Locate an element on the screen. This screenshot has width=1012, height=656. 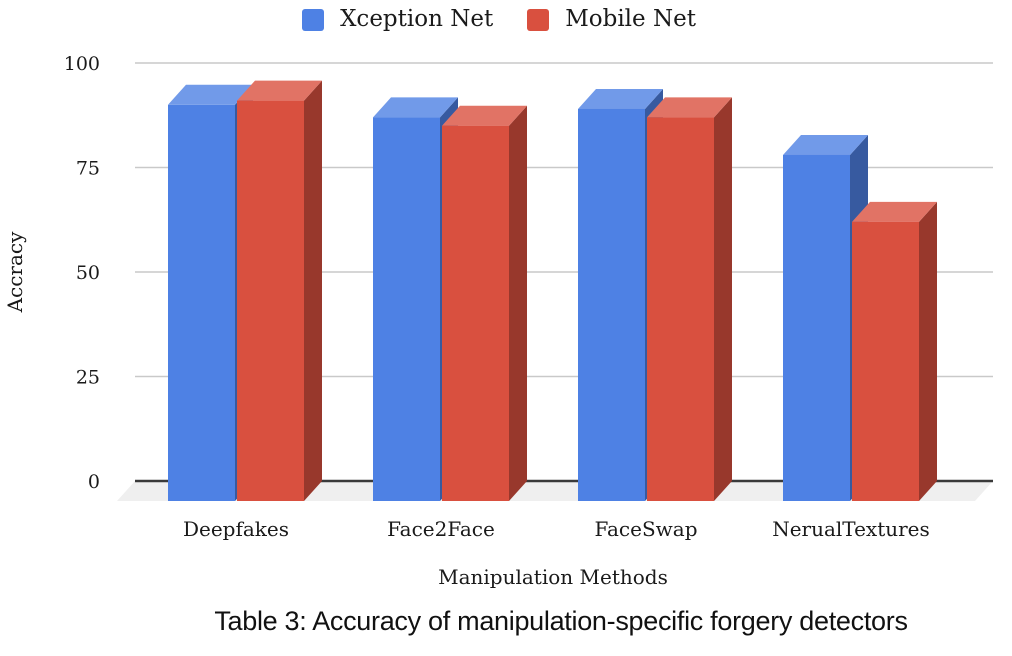
bar-xception-net-nerualtextures-top is located at coordinates (825, 144).